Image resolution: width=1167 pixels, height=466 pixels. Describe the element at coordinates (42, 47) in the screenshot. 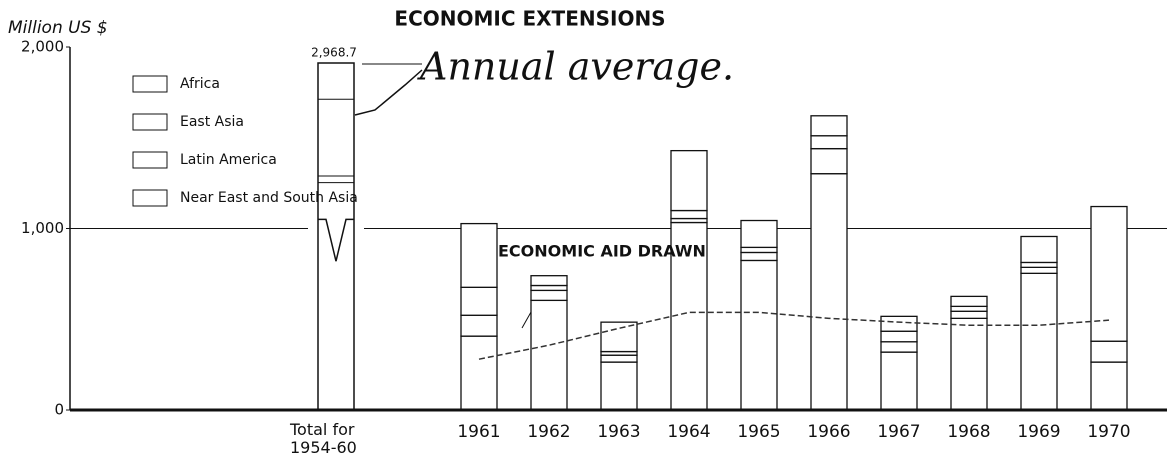

I see `y-tick-label: 2,000` at that location.